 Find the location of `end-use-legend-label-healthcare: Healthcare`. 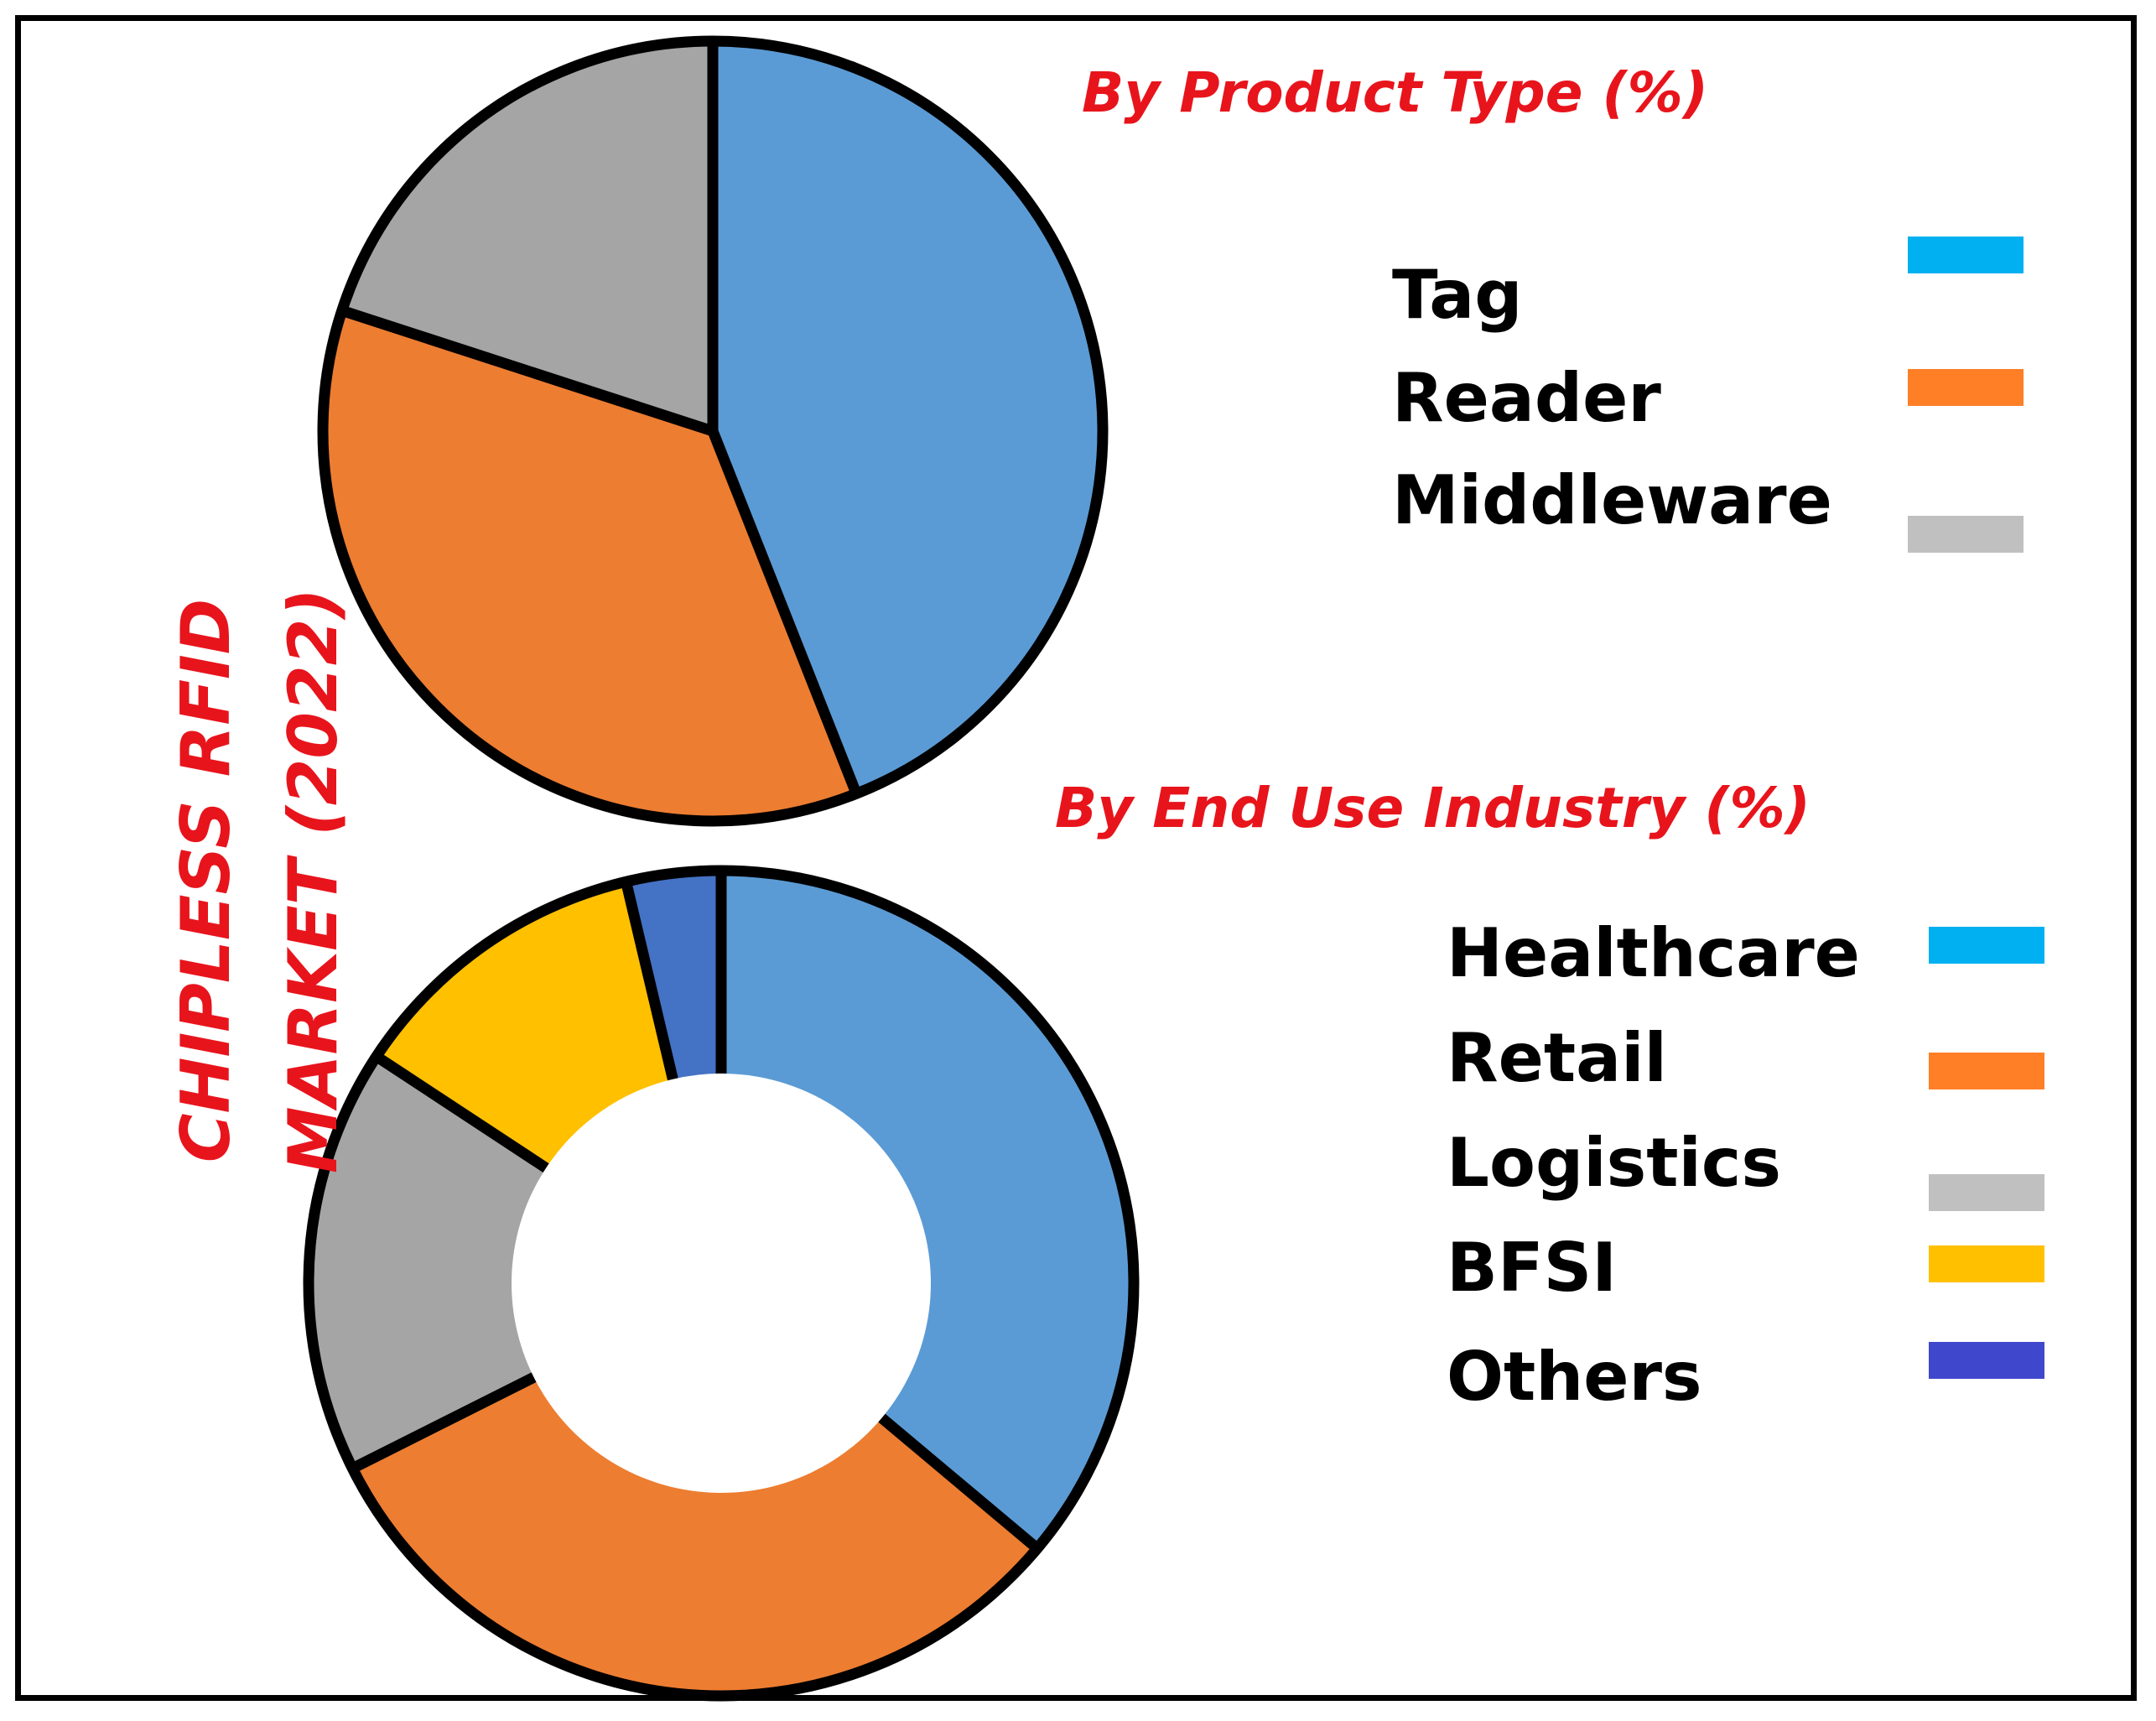

end-use-legend-label-healthcare: Healthcare is located at coordinates (1654, 953).